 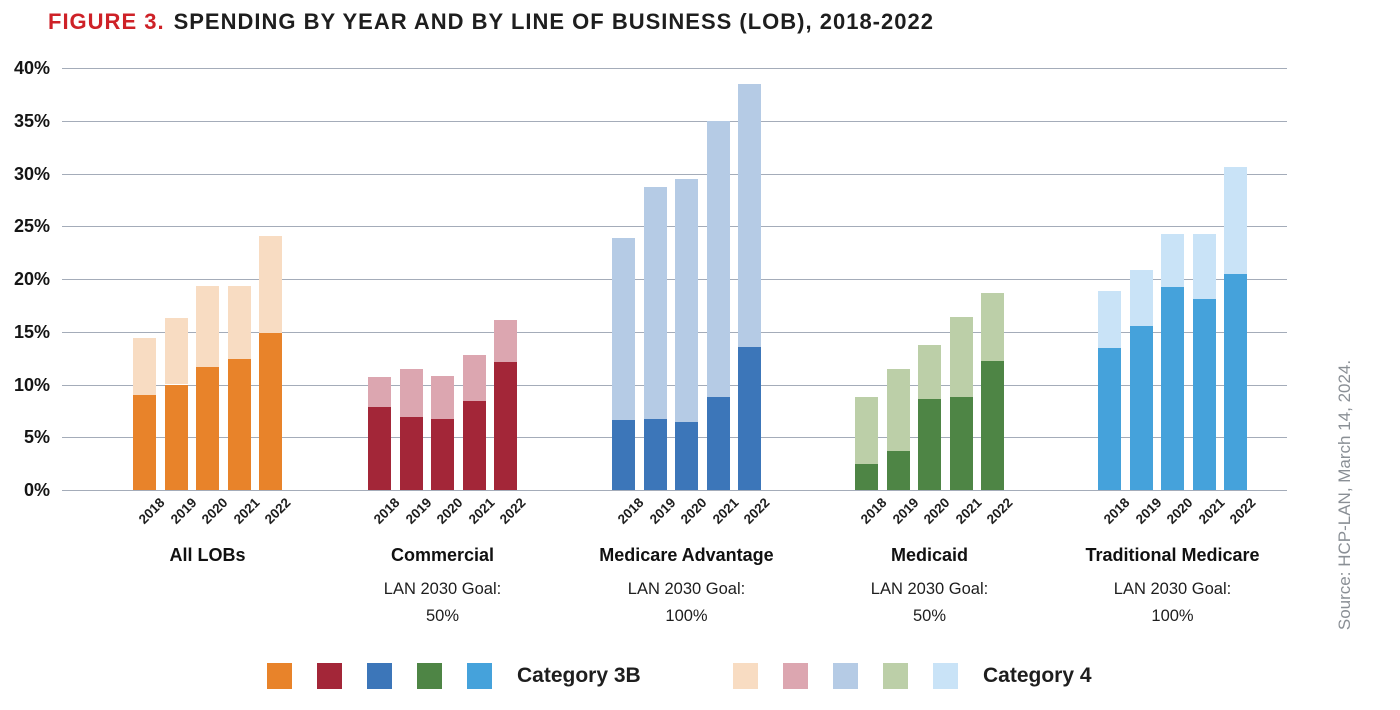 What do you see at coordinates (36, 490) in the screenshot?
I see `y-axis-tick-label: 0%` at bounding box center [36, 490].